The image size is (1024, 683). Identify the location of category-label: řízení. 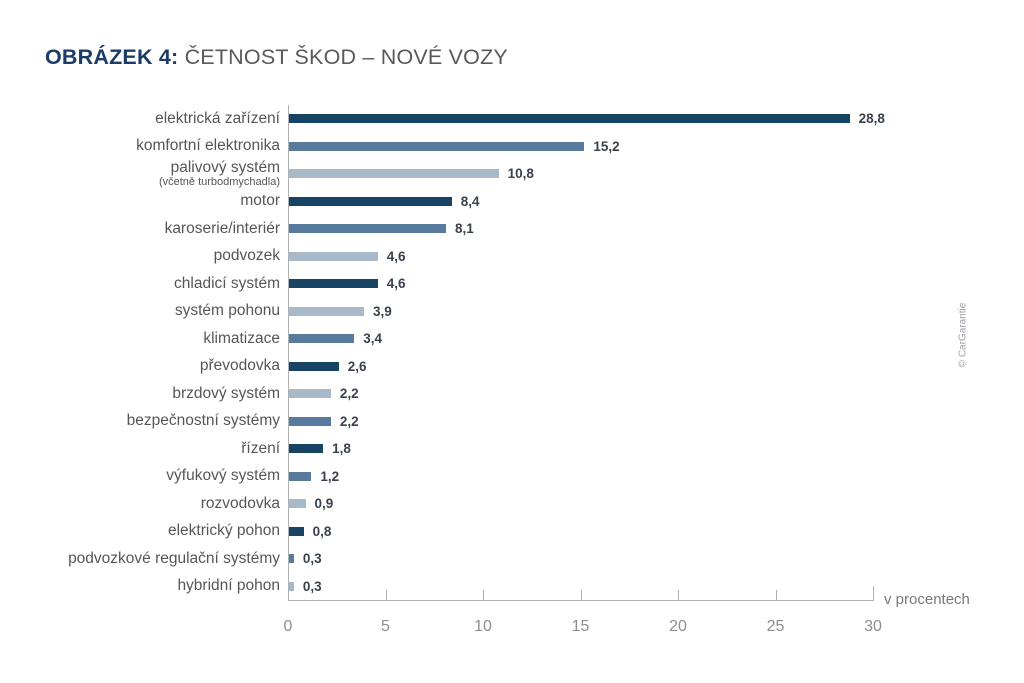
(140, 448).